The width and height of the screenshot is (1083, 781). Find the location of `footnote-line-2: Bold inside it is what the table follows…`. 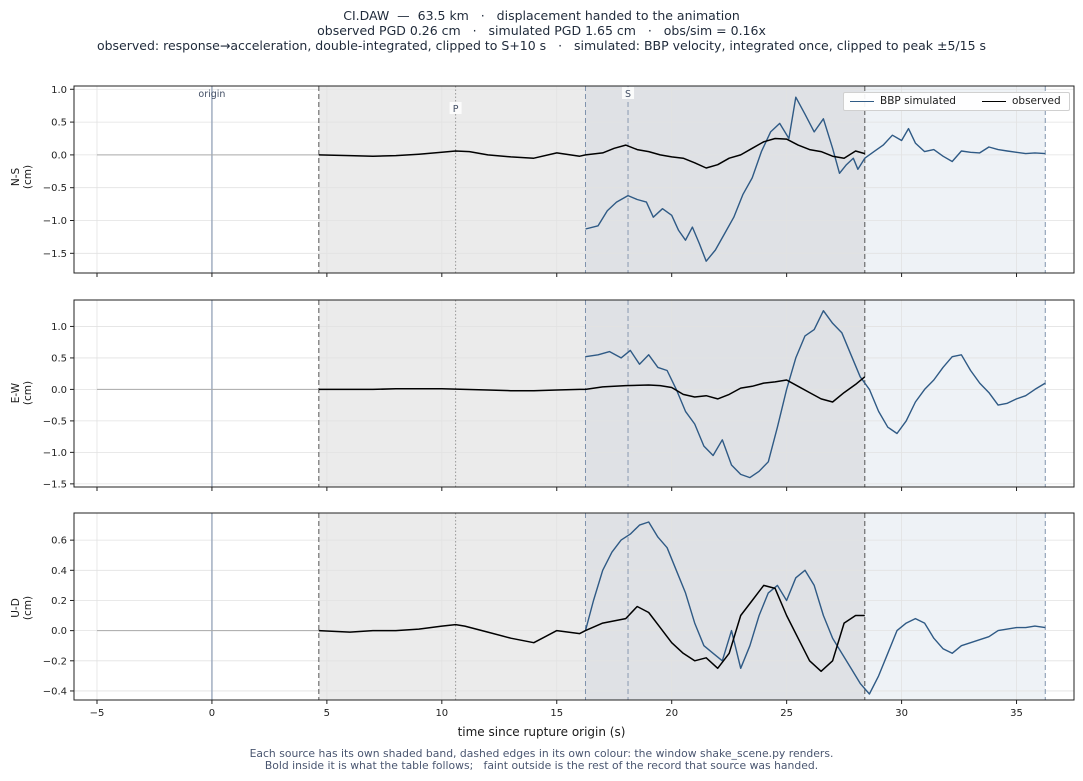

footnote-line-2: Bold inside it is what the table follows… is located at coordinates (541, 765).